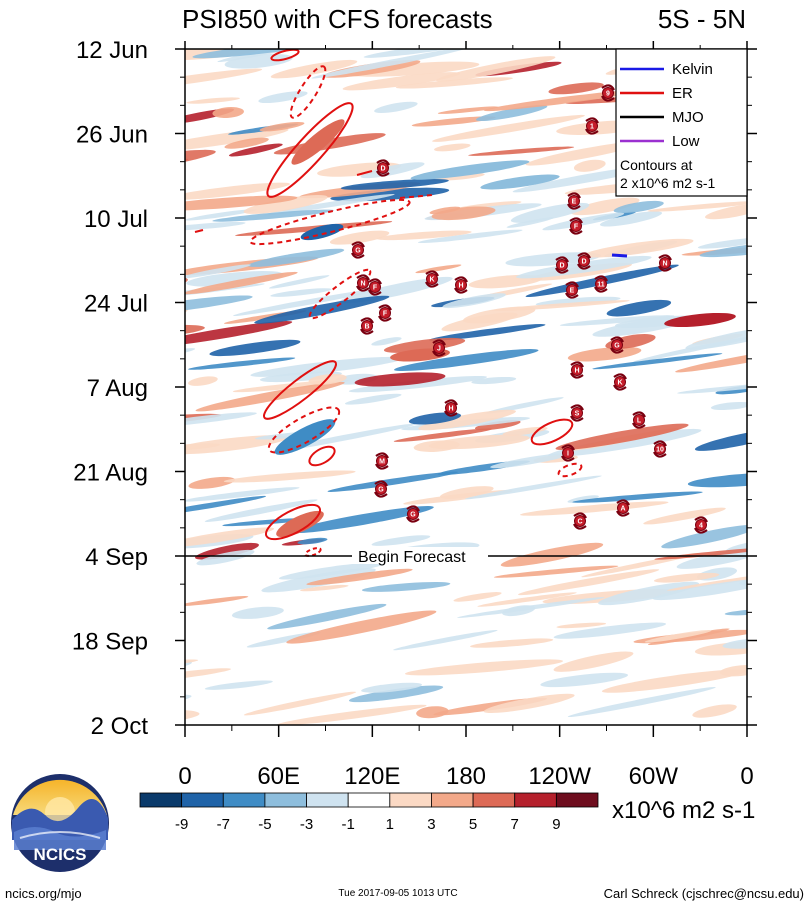 The width and height of the screenshot is (809, 907). Describe the element at coordinates (120, 726) in the screenshot. I see `y-tick-label: 2 Oct` at that location.